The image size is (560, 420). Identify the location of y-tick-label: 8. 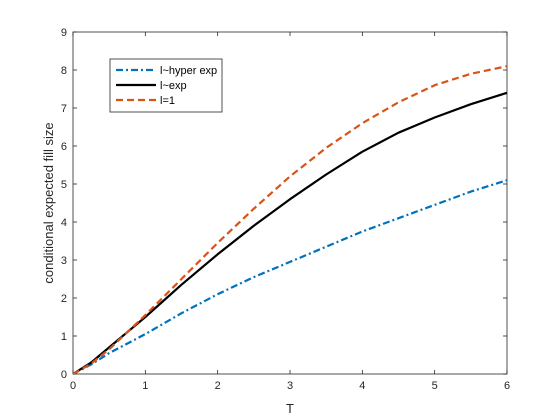
(64, 71).